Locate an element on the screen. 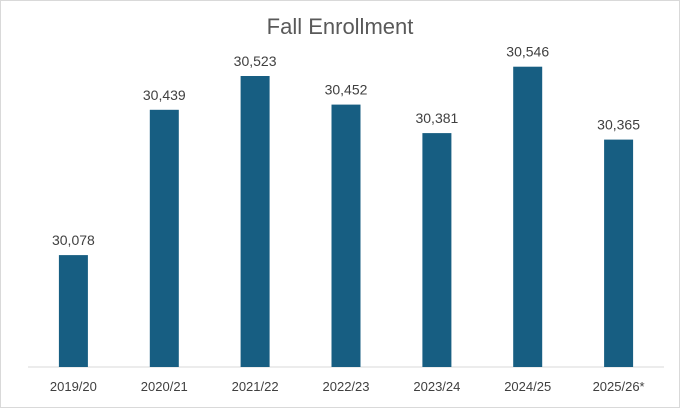 This screenshot has width=680, height=408. x-tick-label: 2020/21 is located at coordinates (164, 386).